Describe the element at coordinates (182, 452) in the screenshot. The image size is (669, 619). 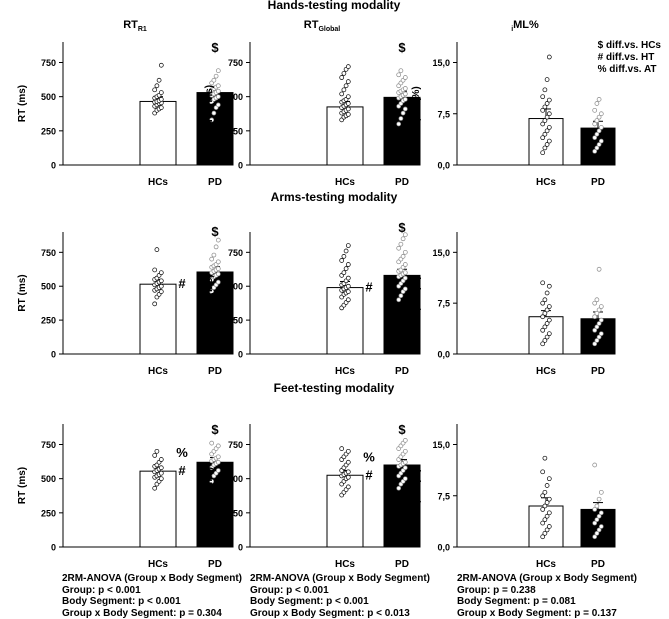
I see `significance-marker-percent: %` at that location.